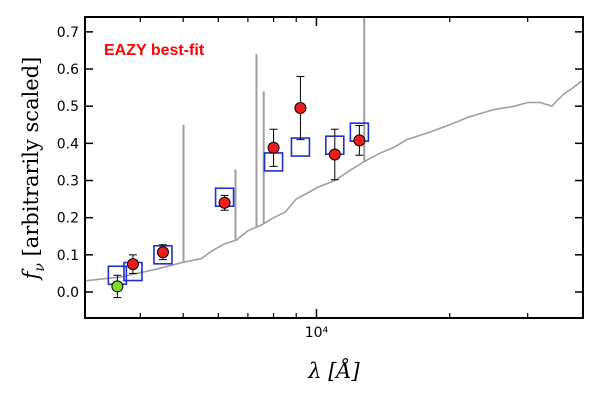  I want to click on y-tick-label-3: 0.3, so click(68, 182).